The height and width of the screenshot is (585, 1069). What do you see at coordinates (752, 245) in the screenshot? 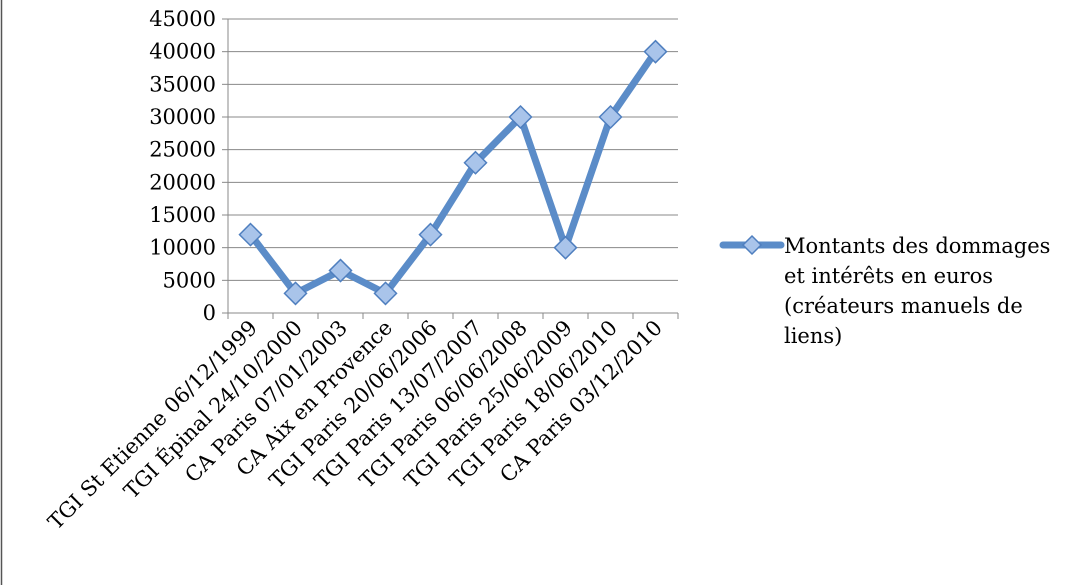
I see `legend-marker-swatch` at bounding box center [752, 245].